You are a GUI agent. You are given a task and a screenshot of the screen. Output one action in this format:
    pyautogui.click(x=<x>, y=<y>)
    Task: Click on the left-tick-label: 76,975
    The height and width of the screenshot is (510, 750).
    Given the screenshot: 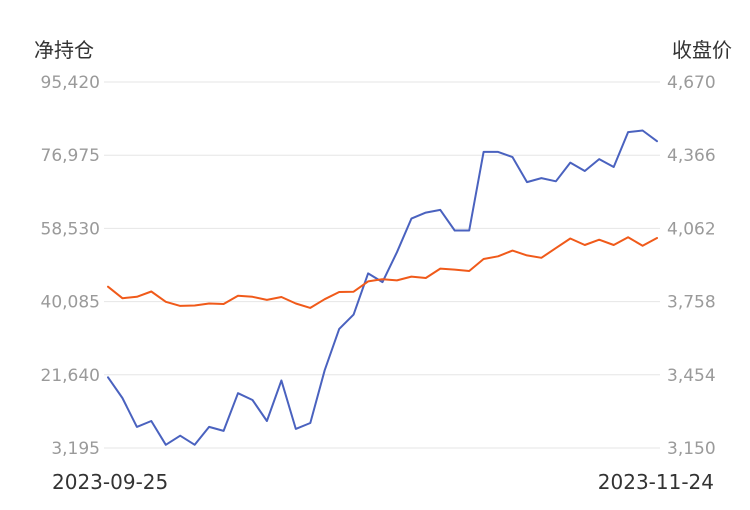 What is the action you would take?
    pyautogui.click(x=70, y=156)
    